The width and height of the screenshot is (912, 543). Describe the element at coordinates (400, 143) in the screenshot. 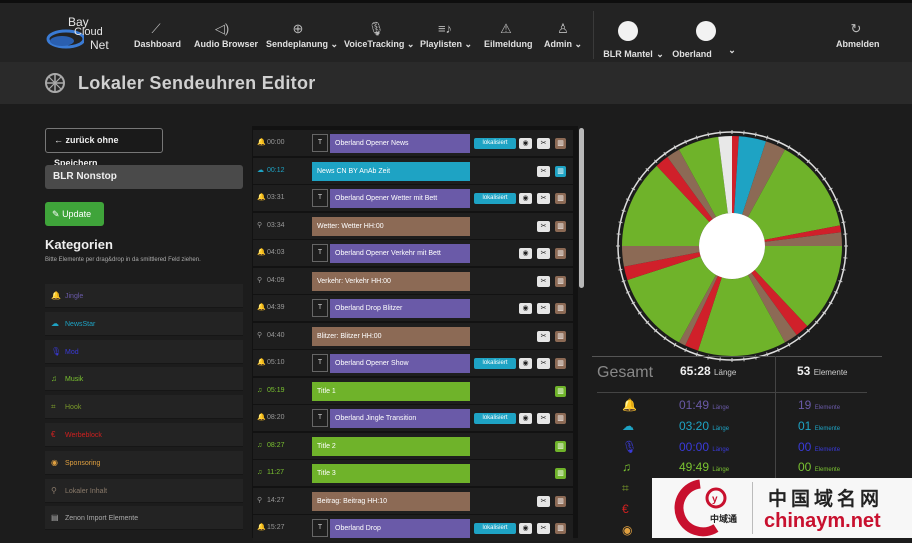

I see `element-block: Oberland Opener News` at that location.